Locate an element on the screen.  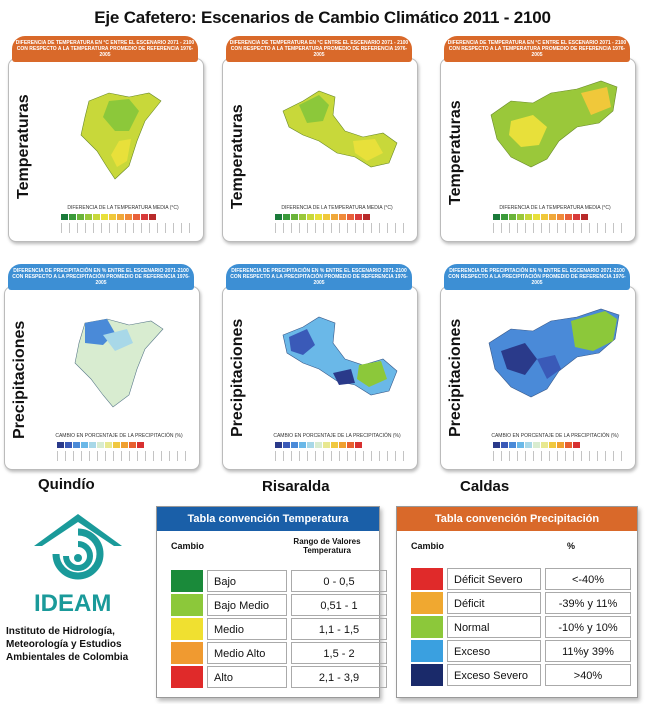
risaralda-precip-map is located at coordinates (340, 356).